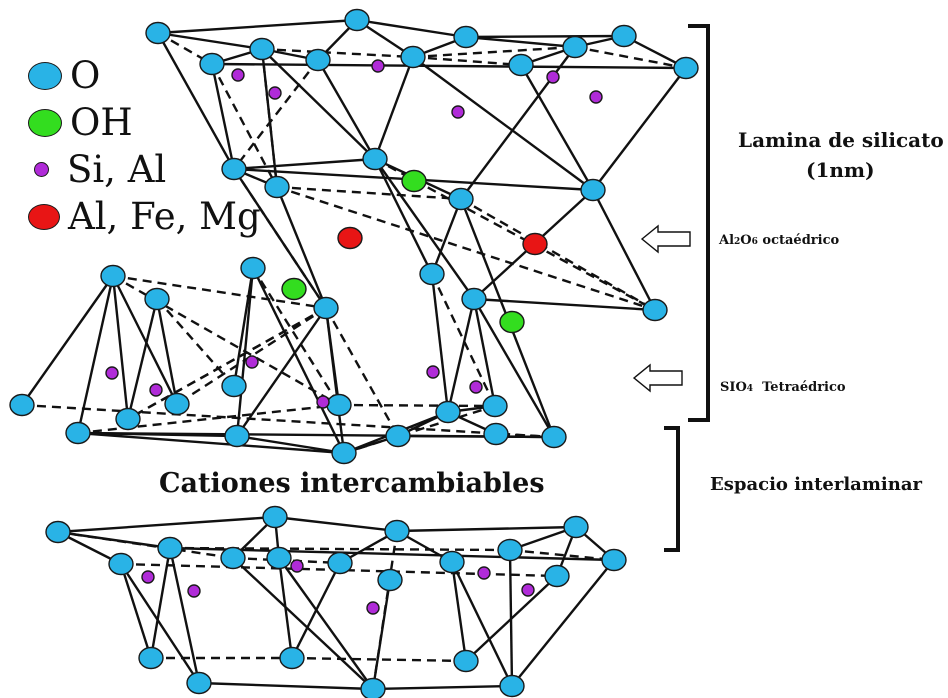  Describe the element at coordinates (783, 387) in the screenshot. I see `tetrahedral-label: SIO4 Tetraédrico` at that location.